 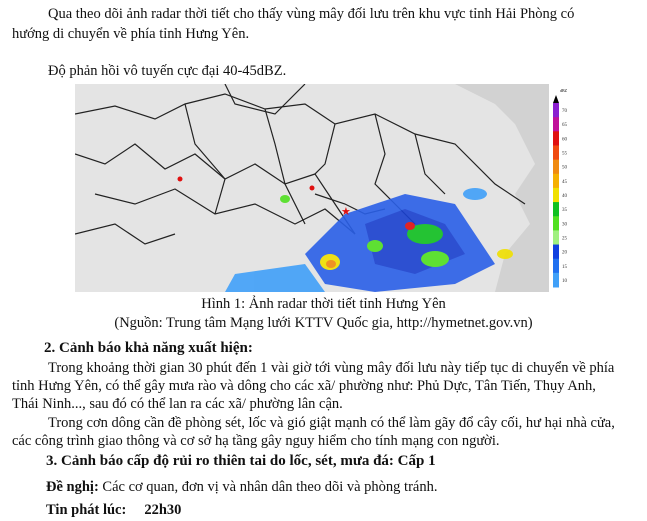 I want to click on legend-label: 35, so click(x=565, y=210).